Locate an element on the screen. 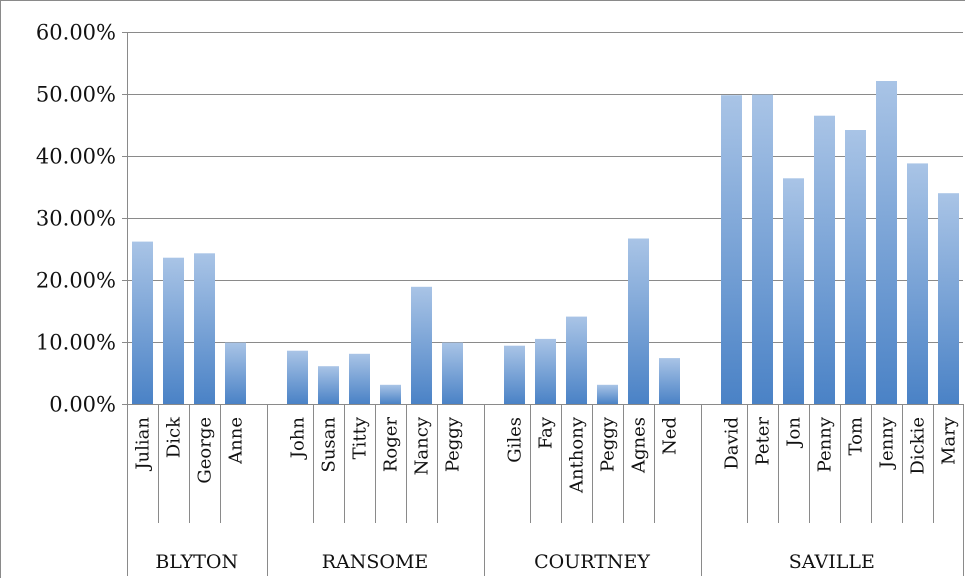 This screenshot has width=965, height=578. category-label: Nancy is located at coordinates (422, 445).